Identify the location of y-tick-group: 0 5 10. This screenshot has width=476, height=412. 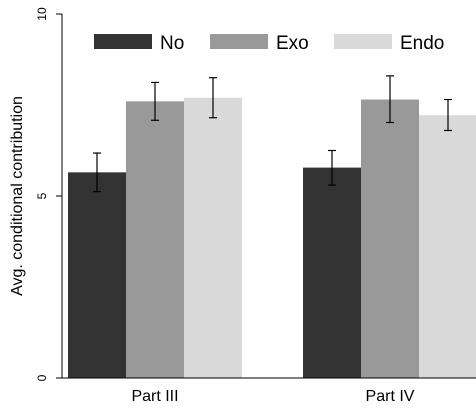
(48, 194).